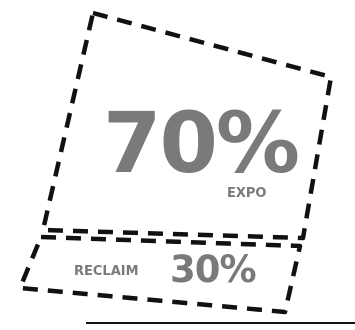 The height and width of the screenshot is (330, 355). Describe the element at coordinates (213, 269) in the screenshot. I see `secondary-segment-value: 30%` at that location.